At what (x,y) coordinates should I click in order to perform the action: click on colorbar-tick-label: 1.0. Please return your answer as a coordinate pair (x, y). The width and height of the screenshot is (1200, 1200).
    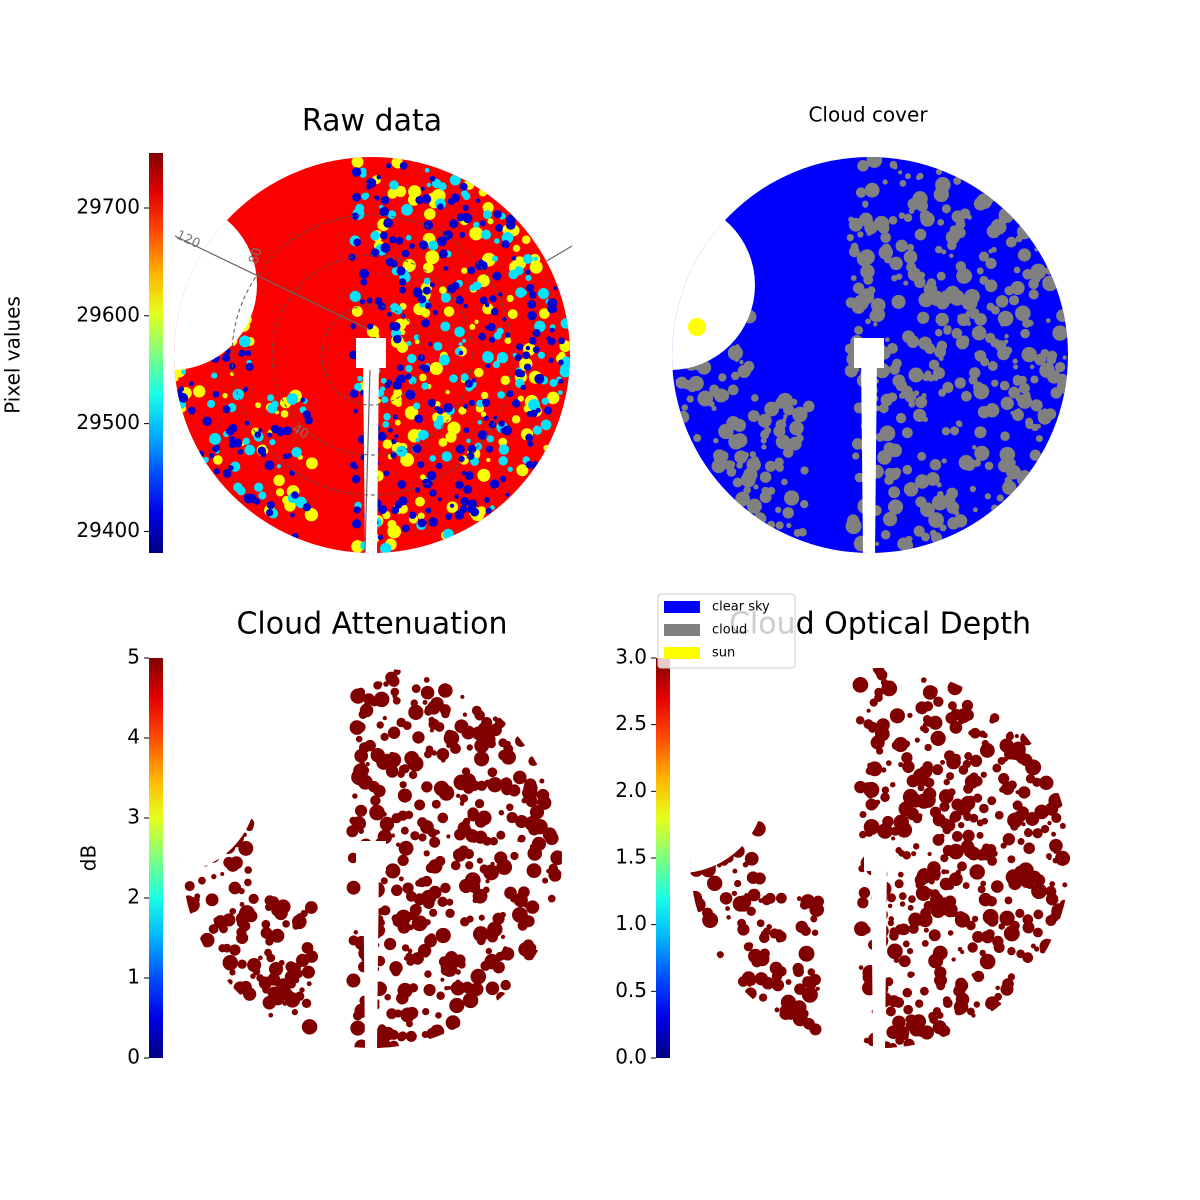
    Looking at the image, I should click on (631, 923).